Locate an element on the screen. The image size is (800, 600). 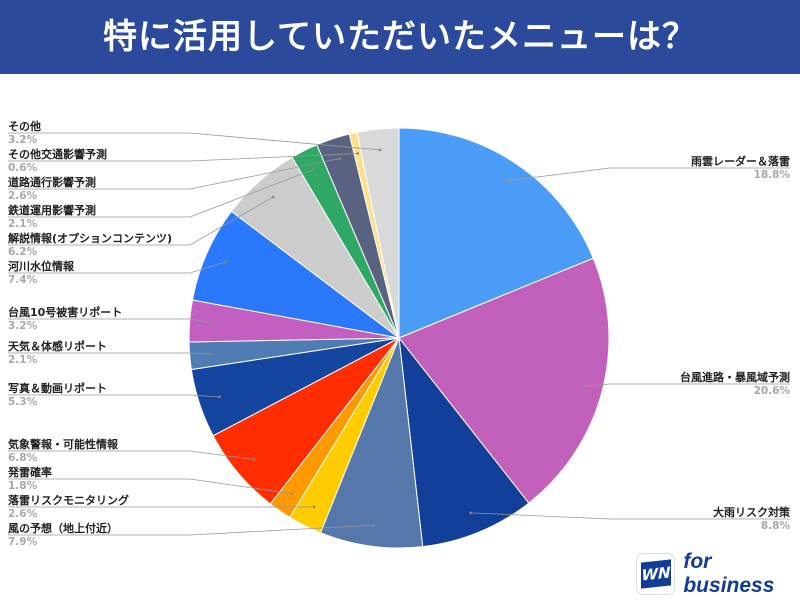
logo-text: for business is located at coordinates (729, 573).